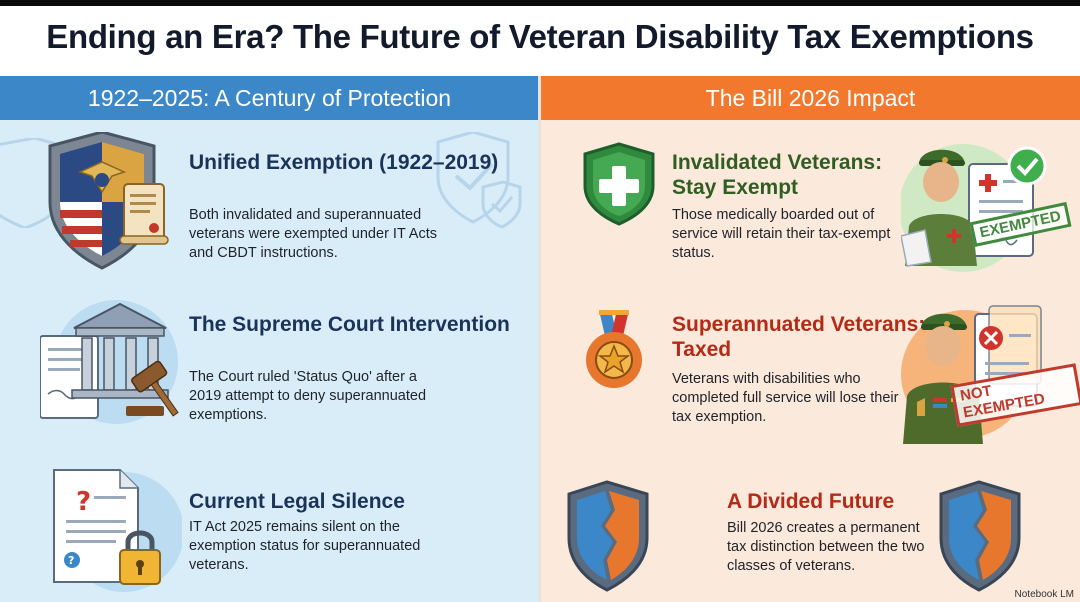 The image size is (1080, 602). Describe the element at coordinates (1044, 594) in the screenshot. I see `credit-label: Notebook LM` at that location.